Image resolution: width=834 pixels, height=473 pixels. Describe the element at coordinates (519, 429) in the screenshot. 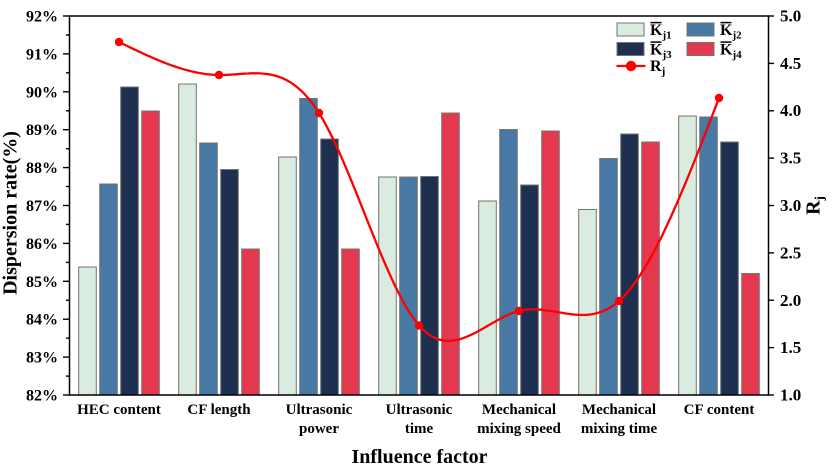

I see `svg-text: mixing speed` at that location.